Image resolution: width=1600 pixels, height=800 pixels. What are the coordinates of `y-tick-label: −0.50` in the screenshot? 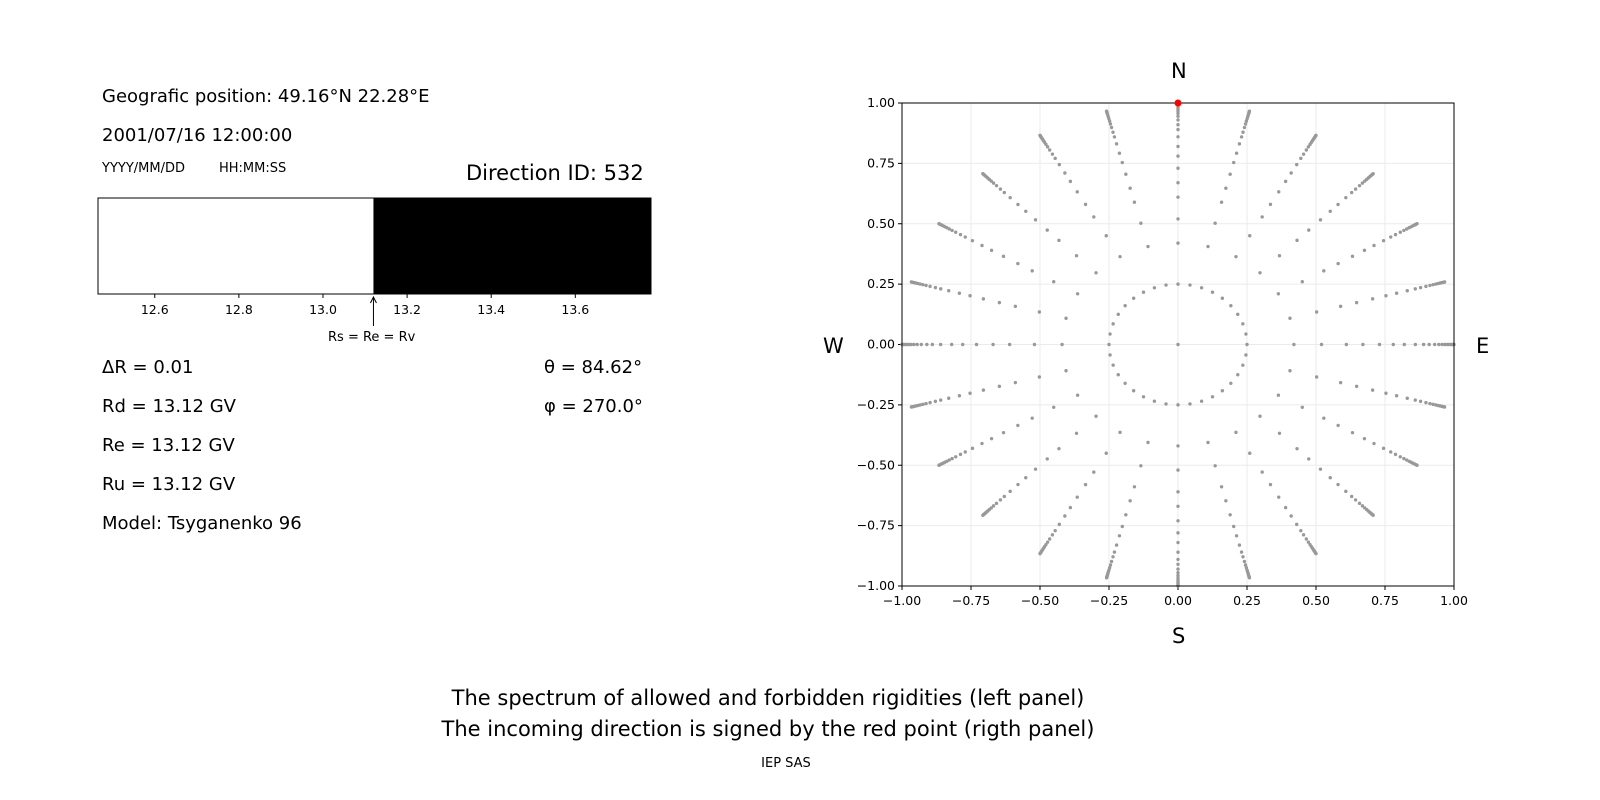 It's located at (876, 464).